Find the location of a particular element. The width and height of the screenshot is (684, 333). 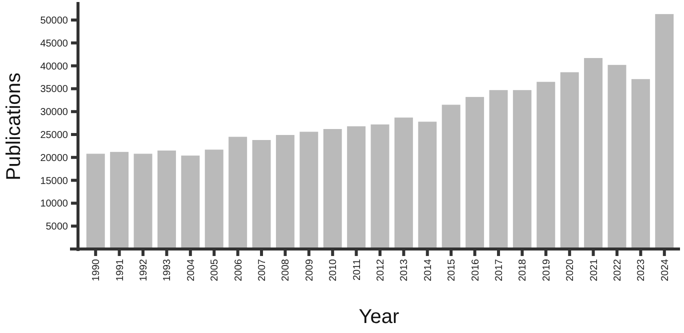

x-axis-title: Year is located at coordinates (379, 317).